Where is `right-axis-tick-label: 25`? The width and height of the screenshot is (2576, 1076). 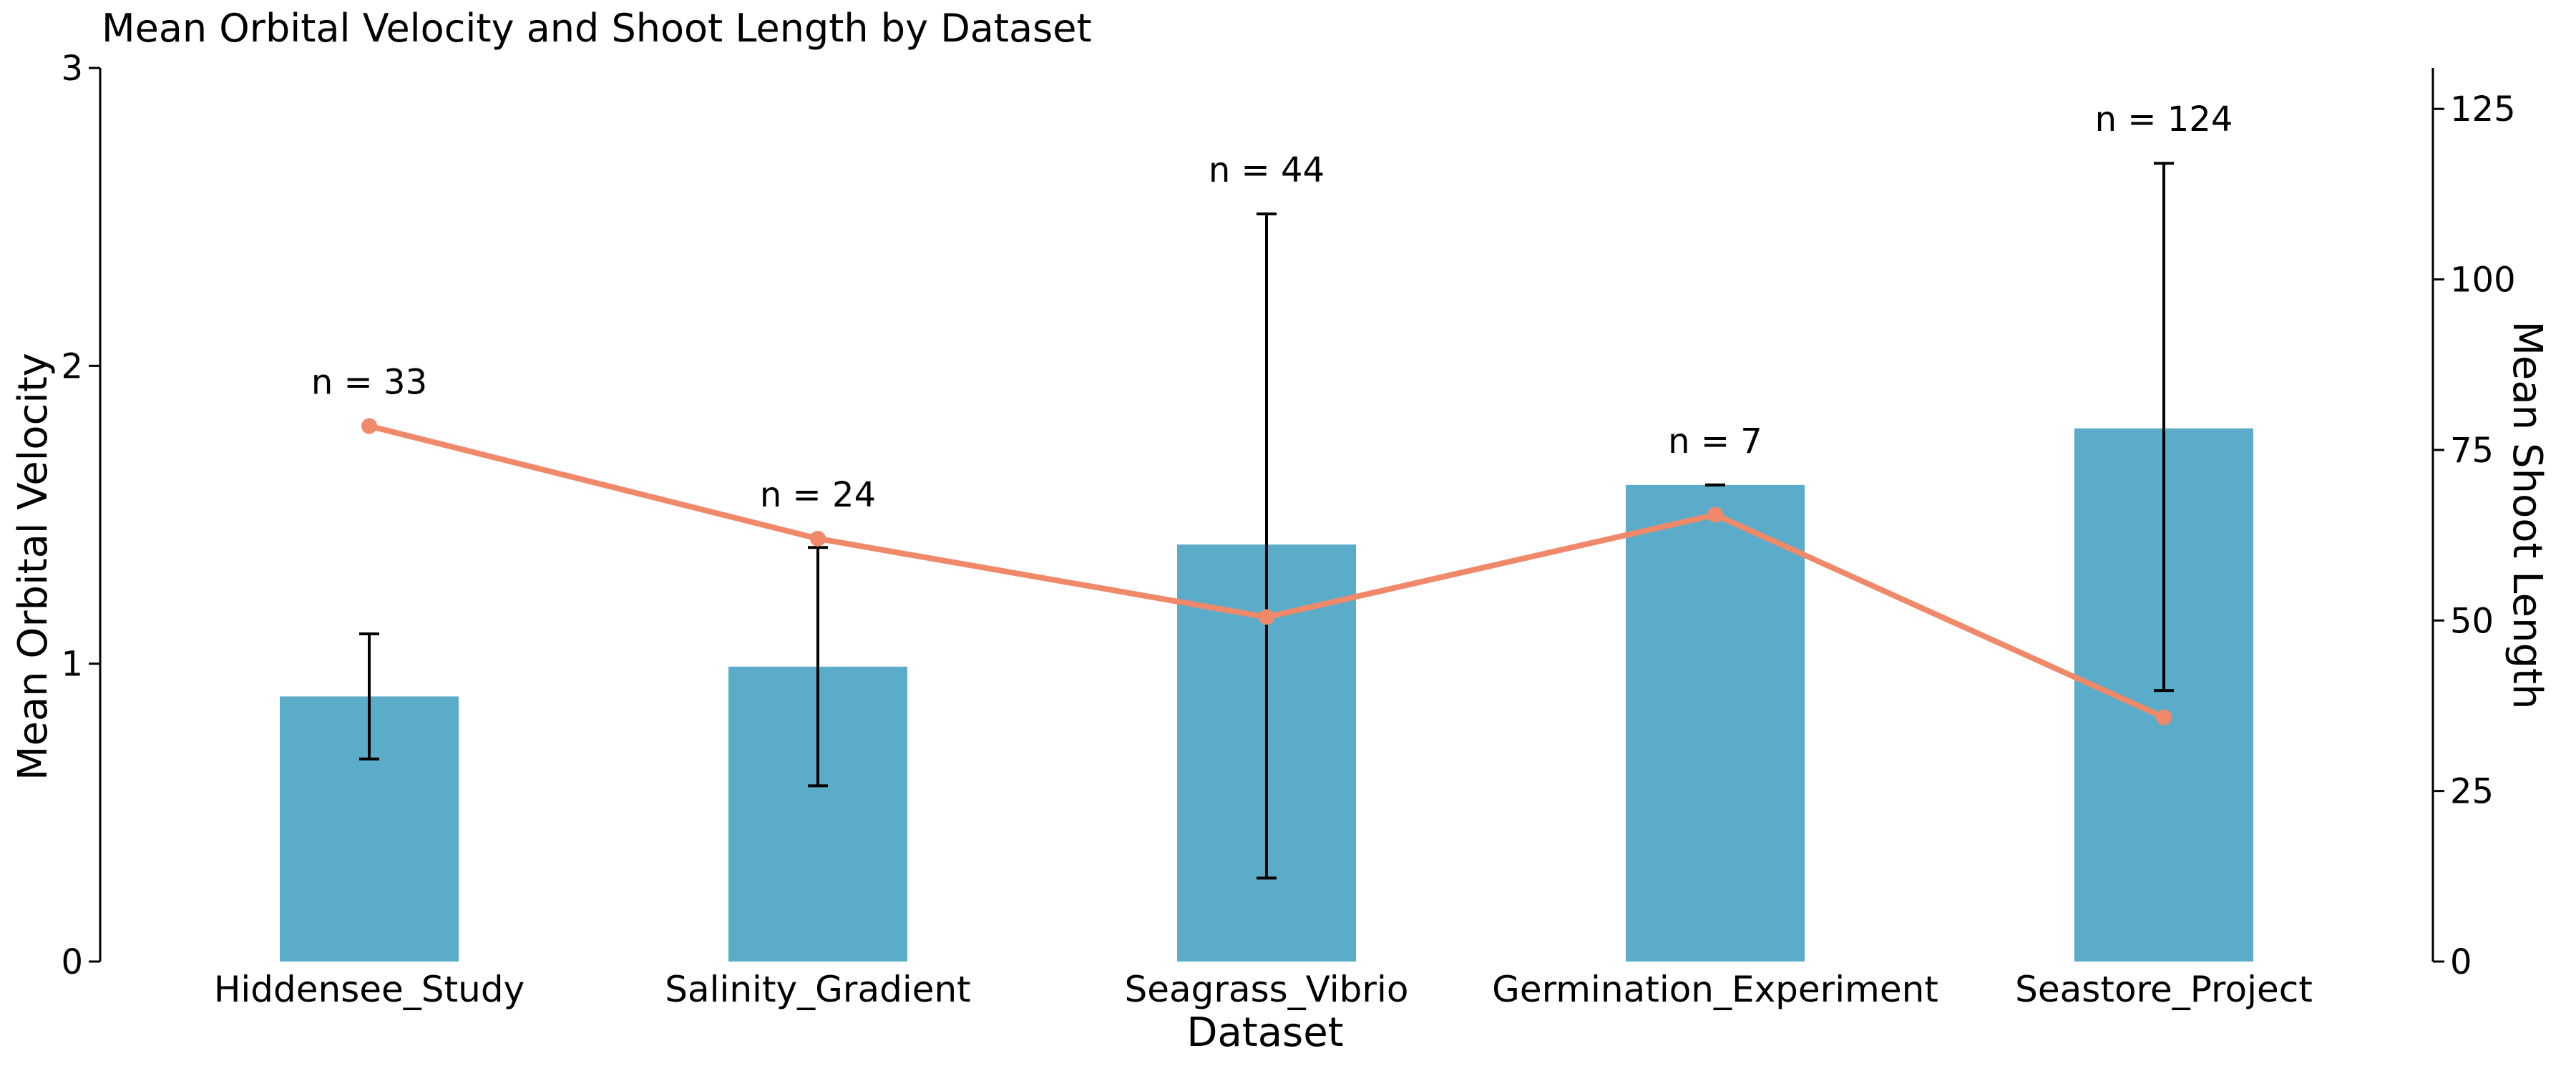
right-axis-tick-label: 25 is located at coordinates (2472, 792).